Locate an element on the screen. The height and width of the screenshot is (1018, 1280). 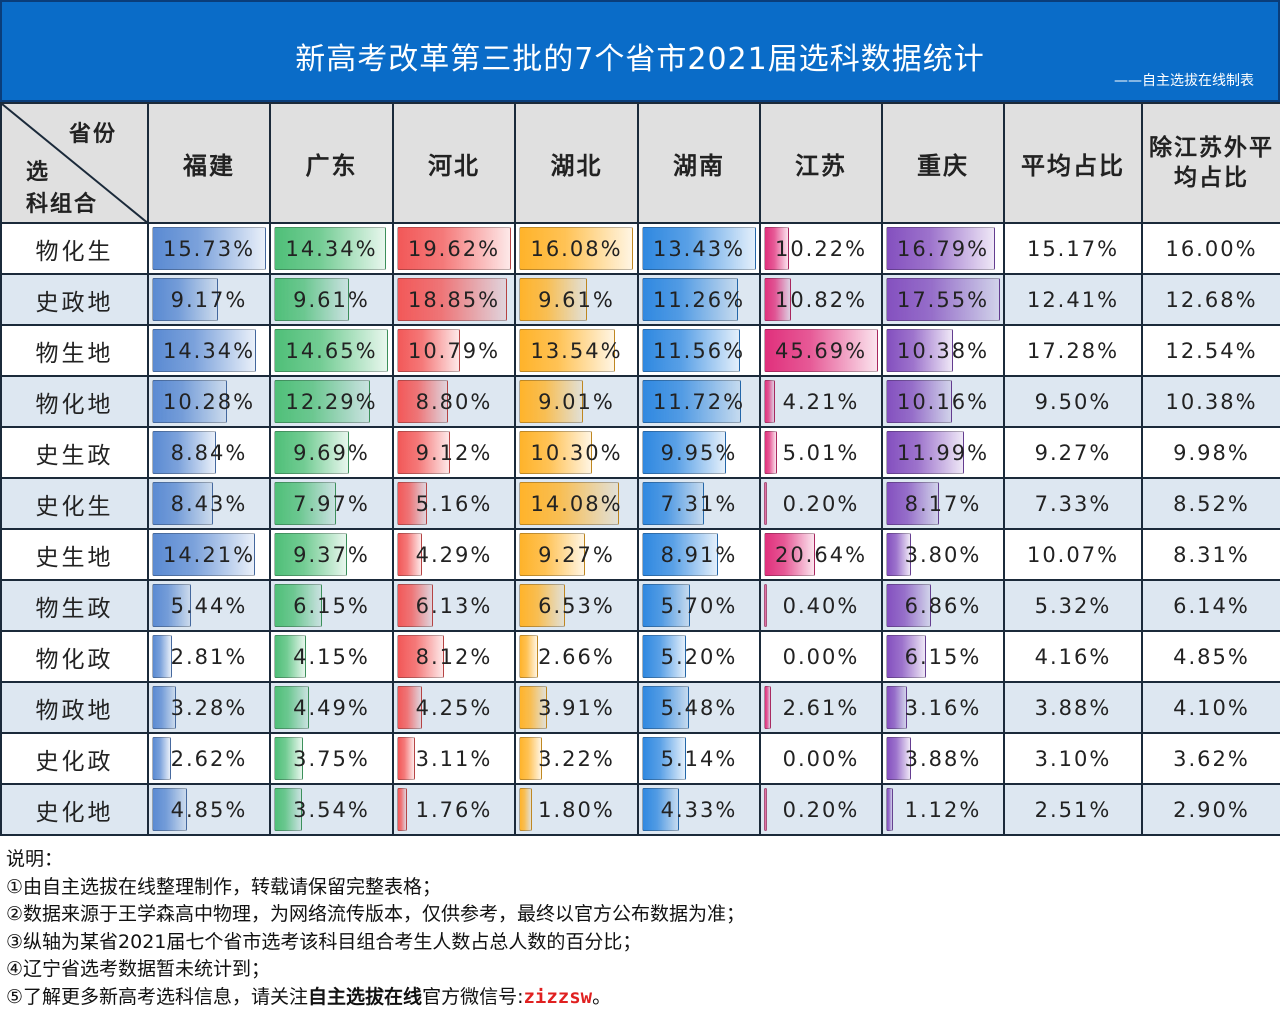
data-cell: 14.34% is located at coordinates (209, 350).